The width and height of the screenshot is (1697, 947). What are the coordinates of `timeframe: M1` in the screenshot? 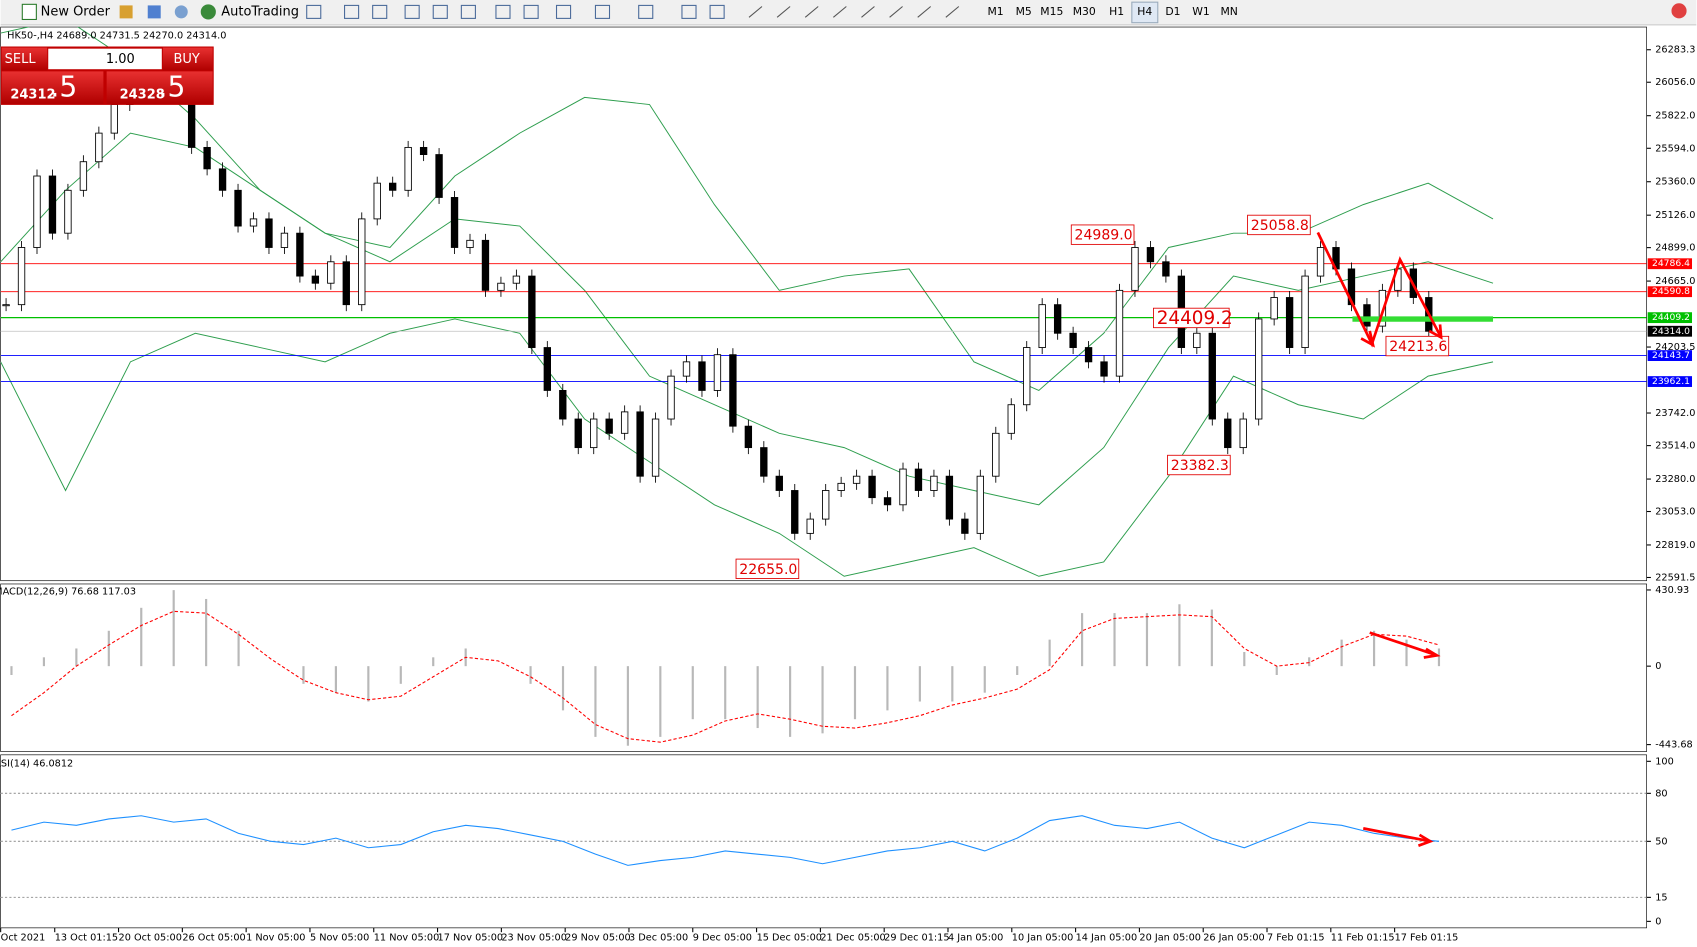 It's located at (995, 11).